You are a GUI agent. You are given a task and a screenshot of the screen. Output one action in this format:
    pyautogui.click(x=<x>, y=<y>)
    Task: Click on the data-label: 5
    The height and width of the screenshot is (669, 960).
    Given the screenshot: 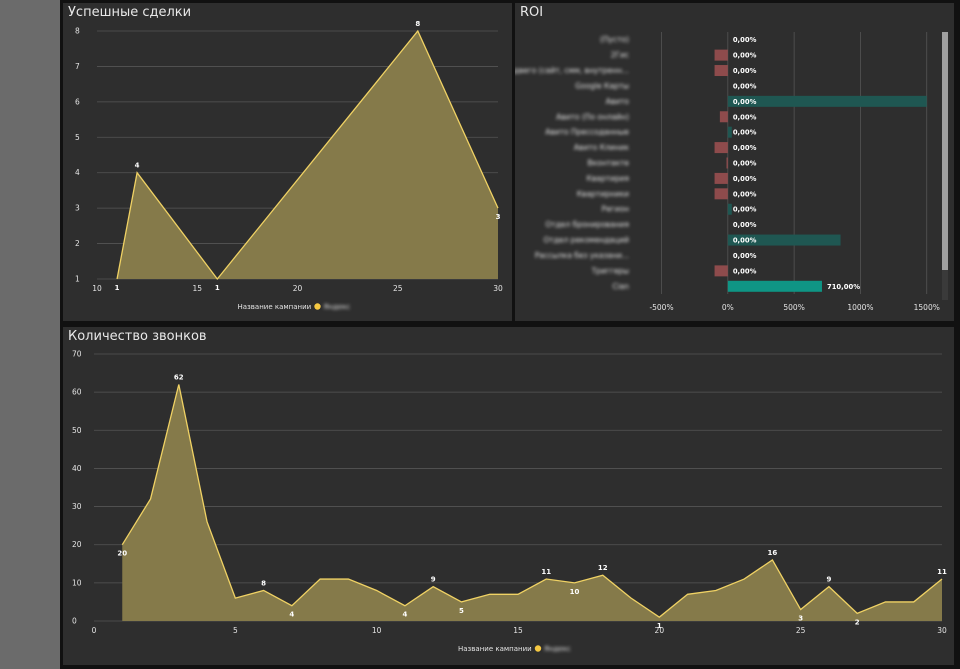 What is the action you would take?
    pyautogui.click(x=461, y=611)
    